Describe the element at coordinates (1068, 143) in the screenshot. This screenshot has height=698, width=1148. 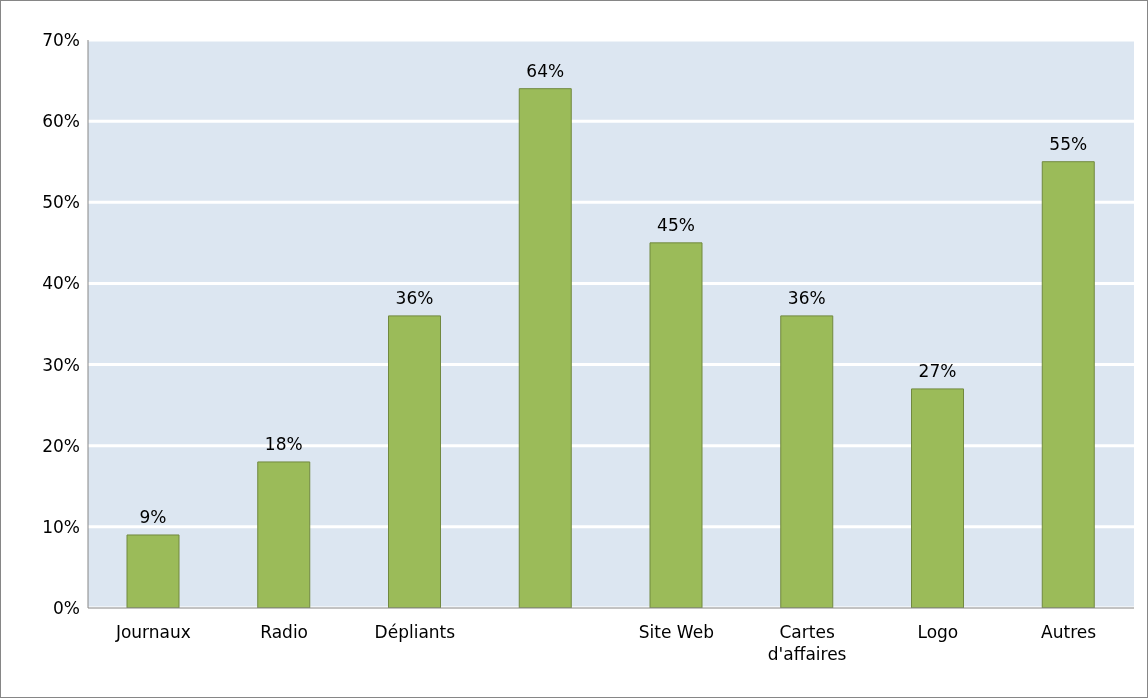
I see `data-label: 55%` at that location.